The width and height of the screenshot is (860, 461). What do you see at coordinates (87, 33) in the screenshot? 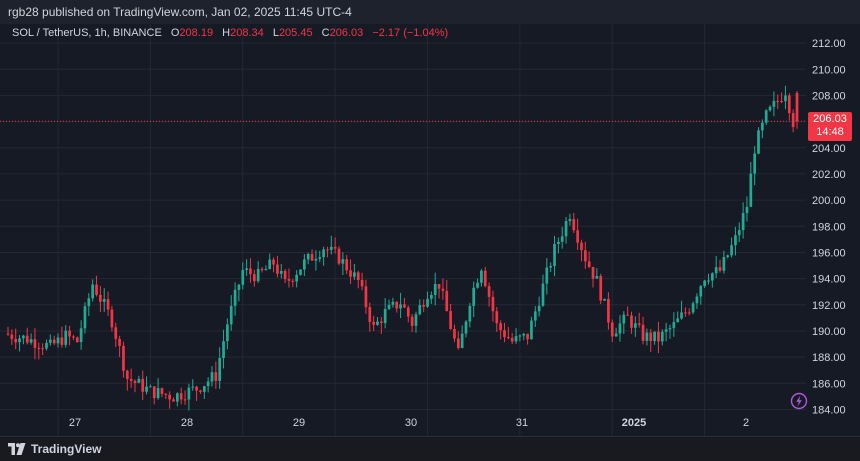
I see `symbol-name: SOL / TetherUS, 1h, BINANCE` at bounding box center [87, 33].